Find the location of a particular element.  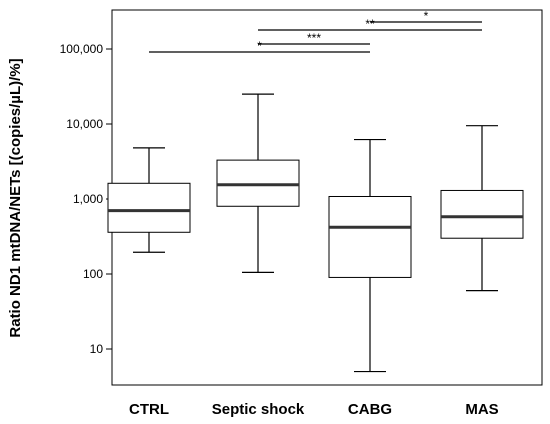

y-tick-label: 10 is located at coordinates (97, 349).